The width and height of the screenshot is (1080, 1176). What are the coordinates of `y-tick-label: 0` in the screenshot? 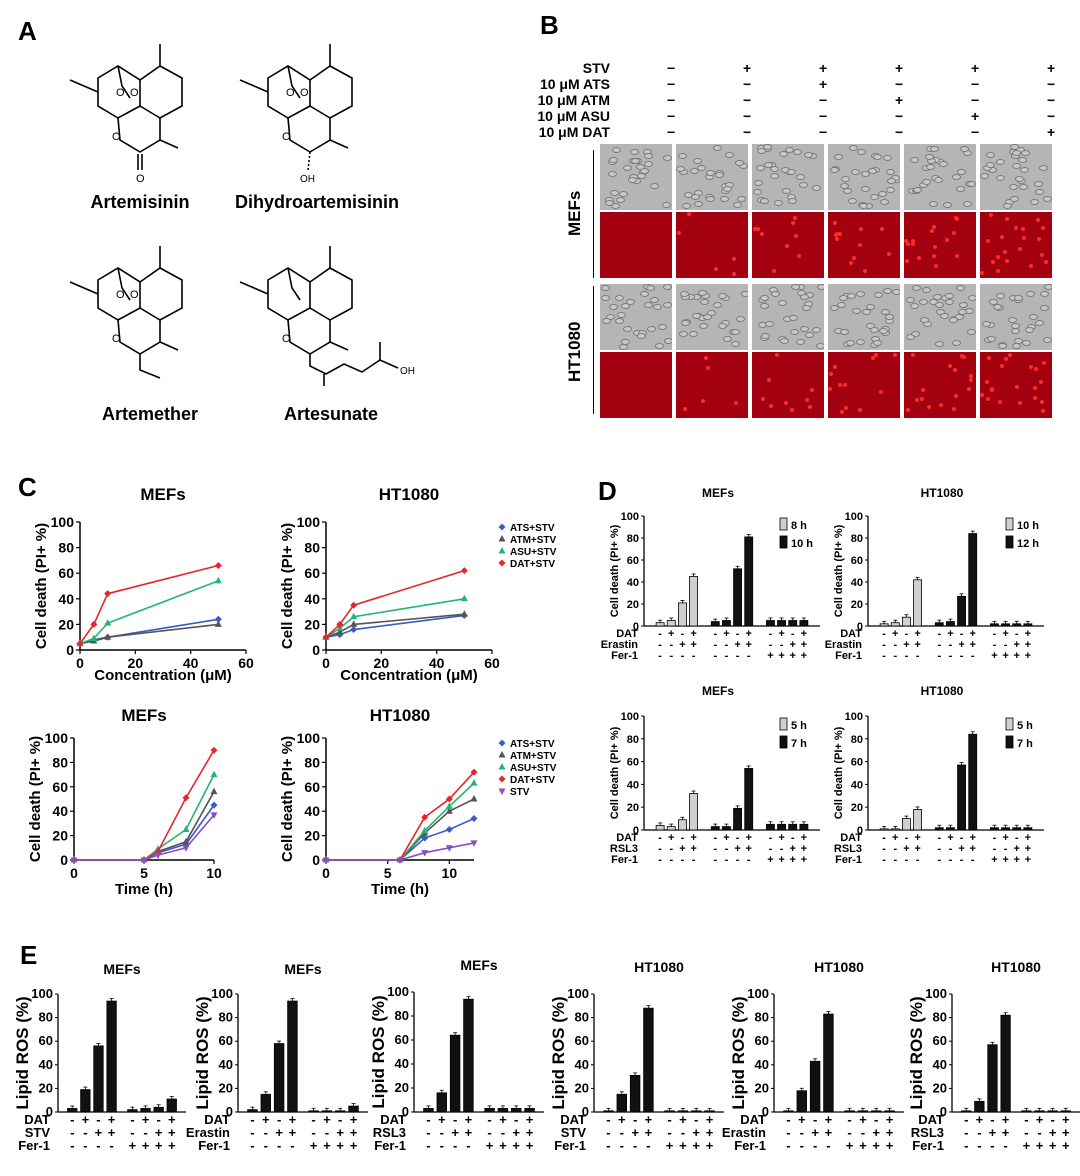 It's located at (316, 860).